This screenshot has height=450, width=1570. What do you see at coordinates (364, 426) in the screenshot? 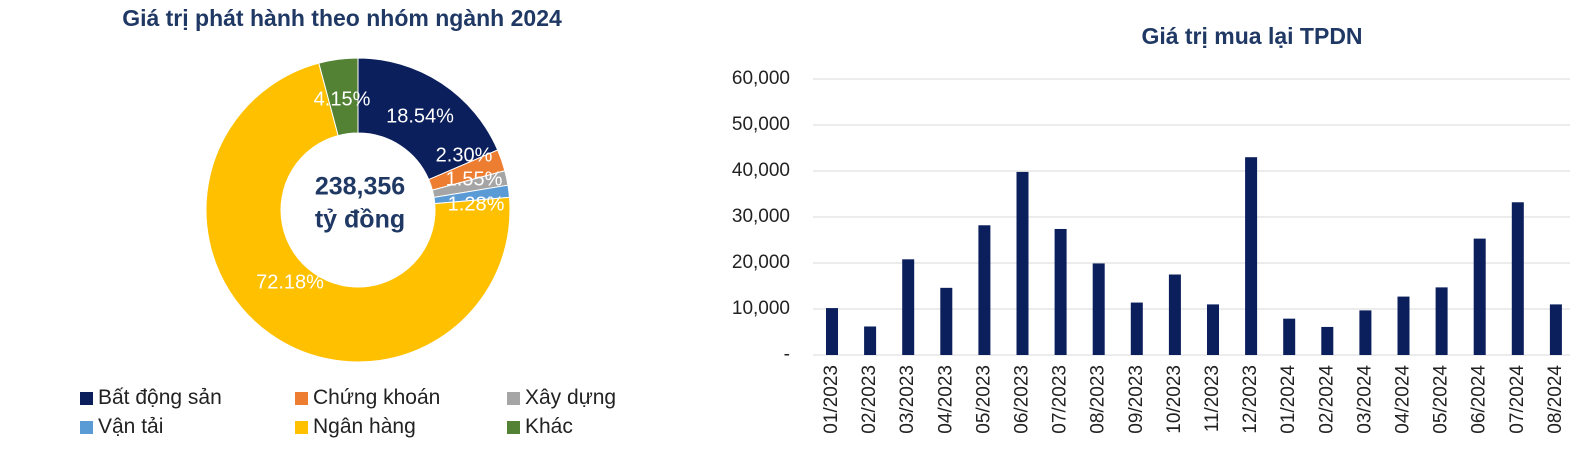
I see `legend-label: Ngân hàng` at bounding box center [364, 426].